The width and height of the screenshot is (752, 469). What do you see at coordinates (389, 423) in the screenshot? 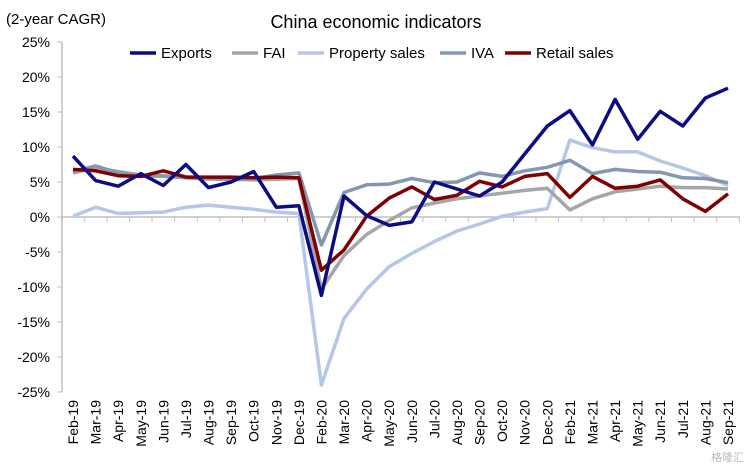
I see `x-tick-label: May-20` at bounding box center [389, 423].